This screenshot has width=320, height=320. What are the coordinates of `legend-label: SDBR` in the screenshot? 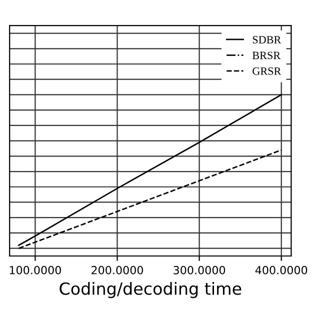 It's located at (267, 40).